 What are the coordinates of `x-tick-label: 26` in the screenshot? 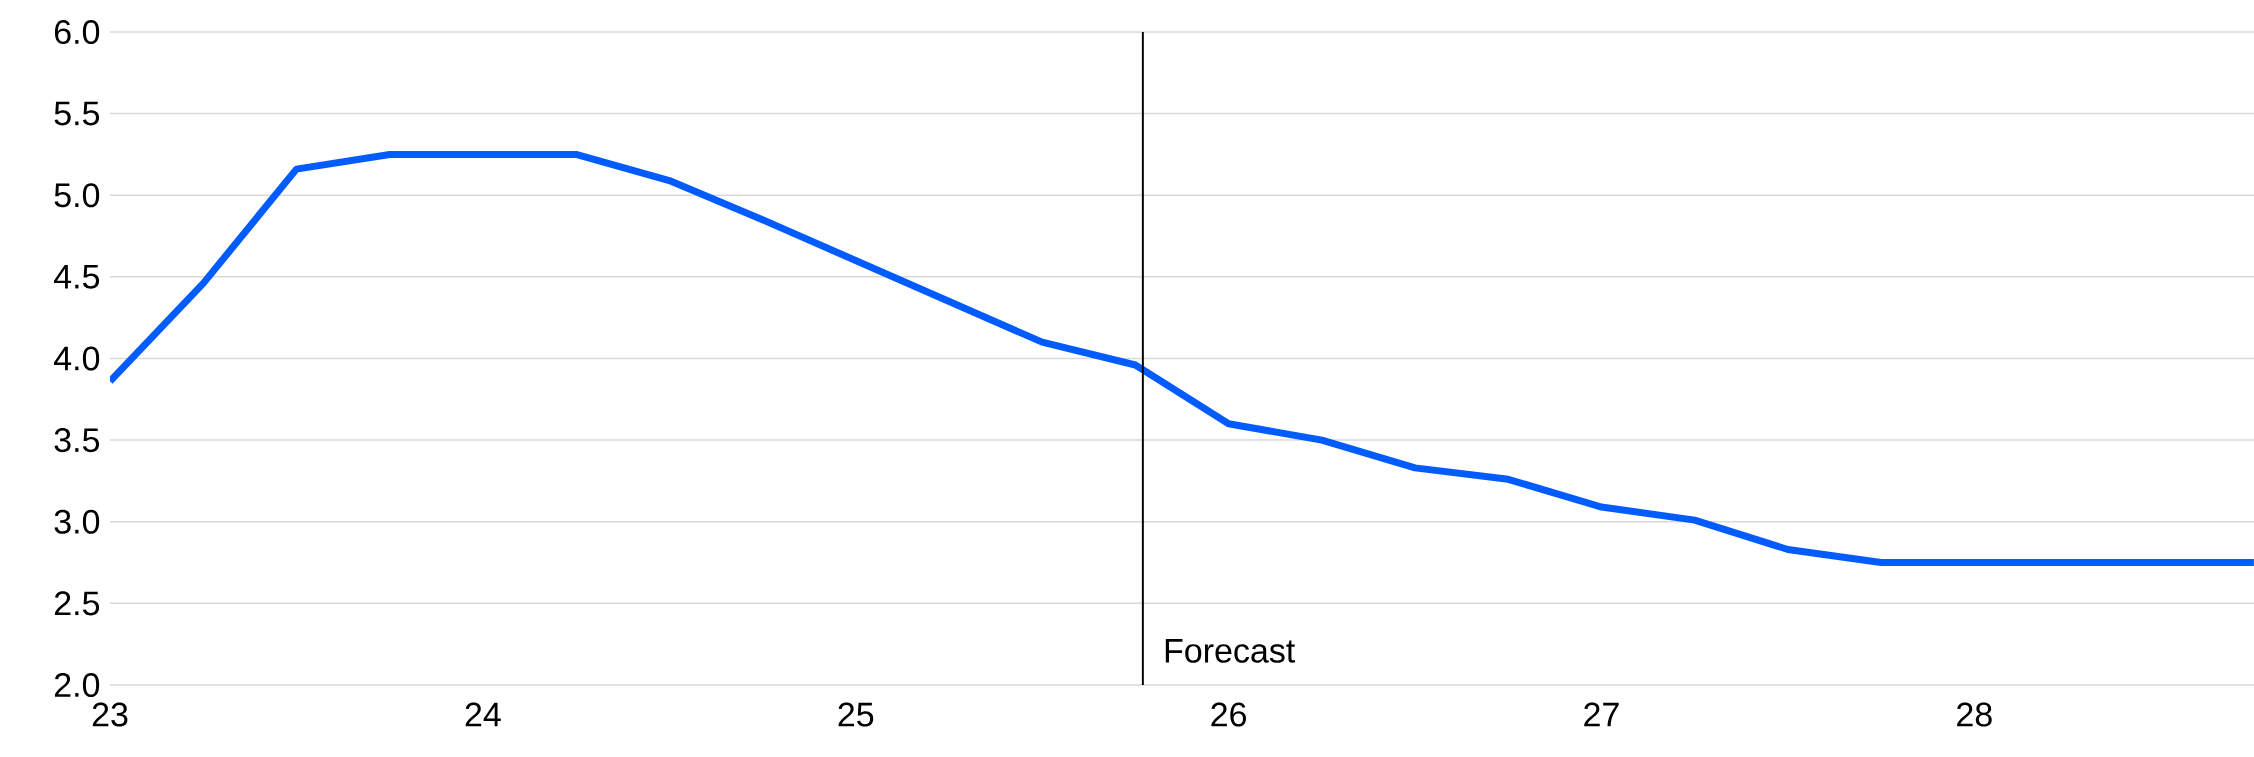 It's located at (1228, 714).